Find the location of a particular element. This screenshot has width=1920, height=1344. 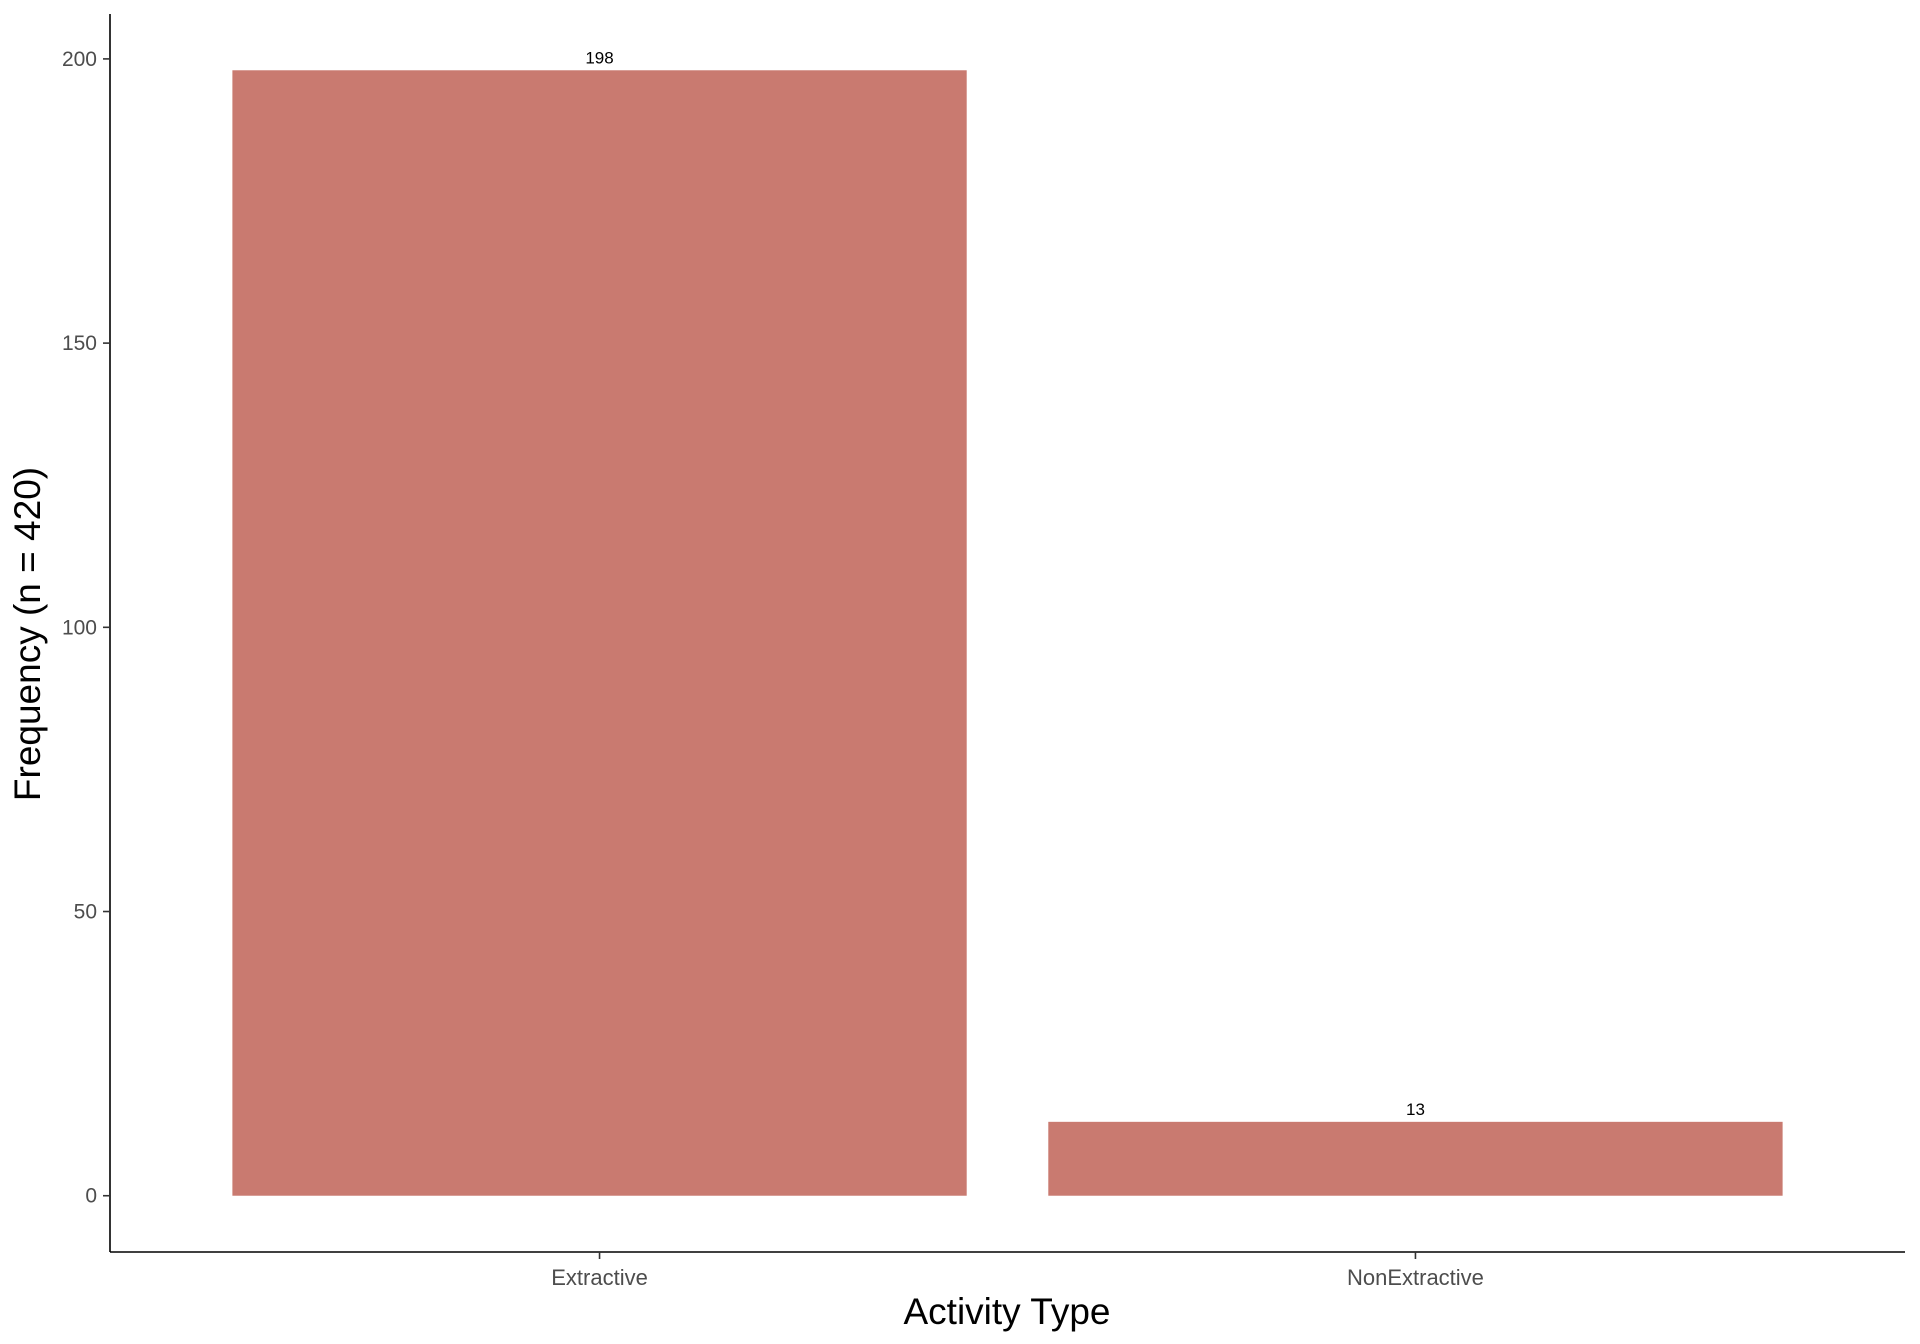

data-label-nonextractive: 13 is located at coordinates (1415, 1109).